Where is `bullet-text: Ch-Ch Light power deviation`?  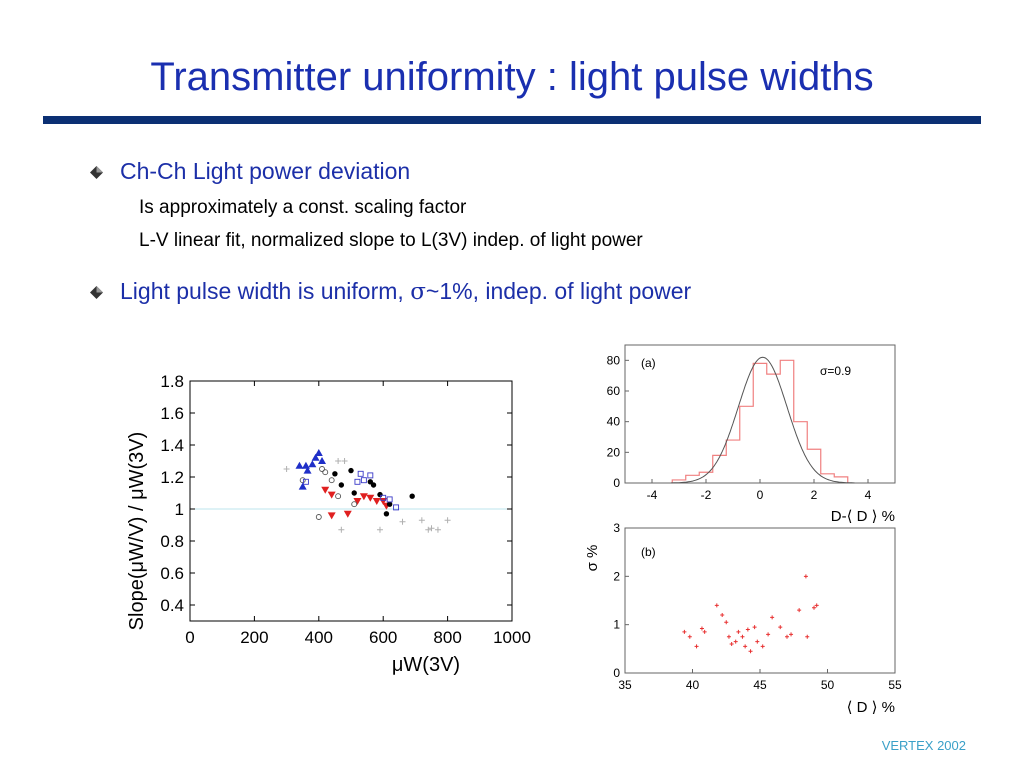
bullet-text: Ch-Ch Light power deviation is located at coordinates (265, 171).